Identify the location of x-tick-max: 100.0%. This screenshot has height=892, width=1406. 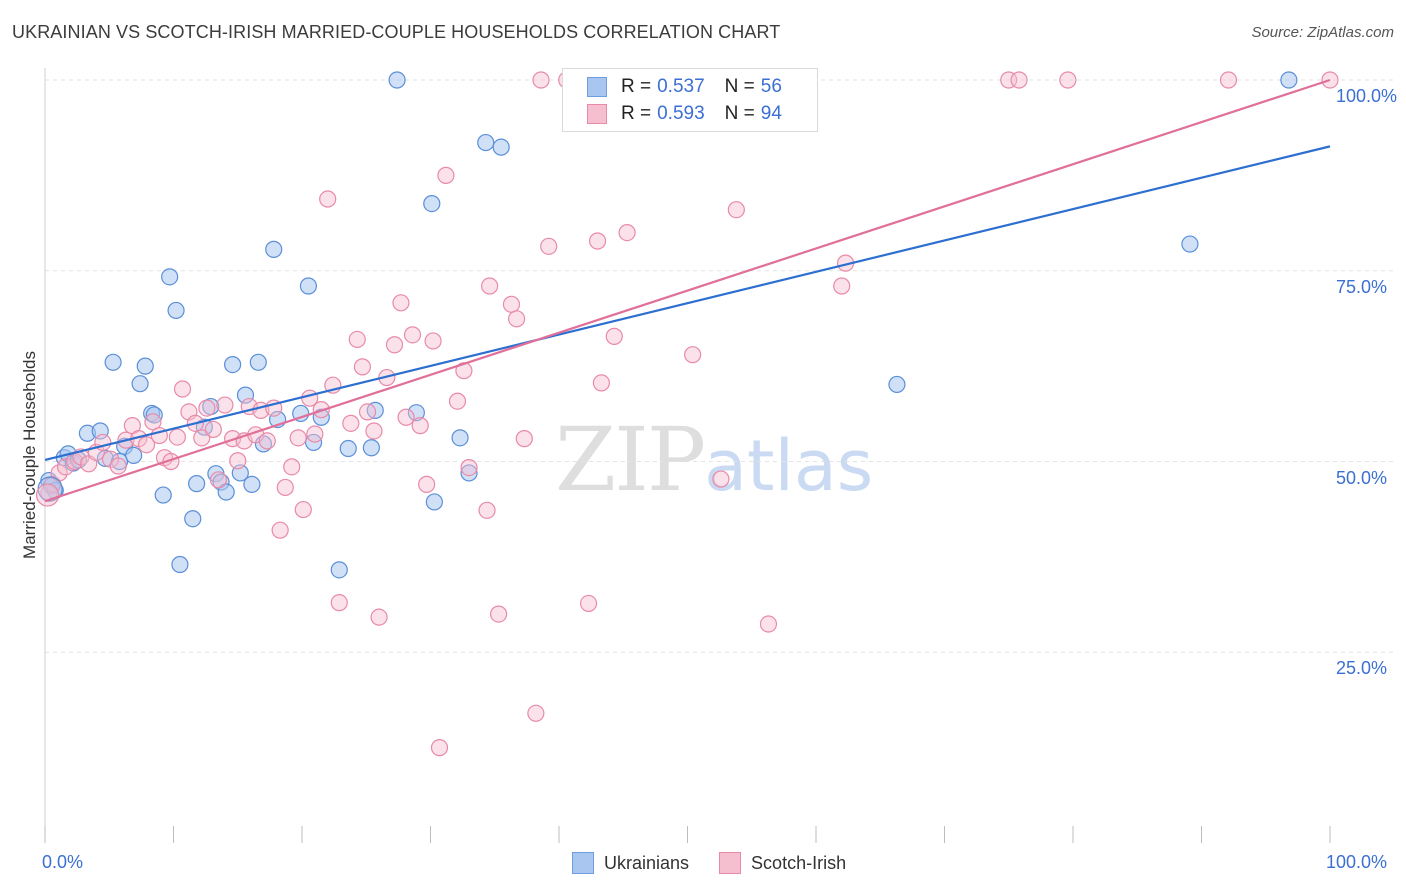
(1357, 862).